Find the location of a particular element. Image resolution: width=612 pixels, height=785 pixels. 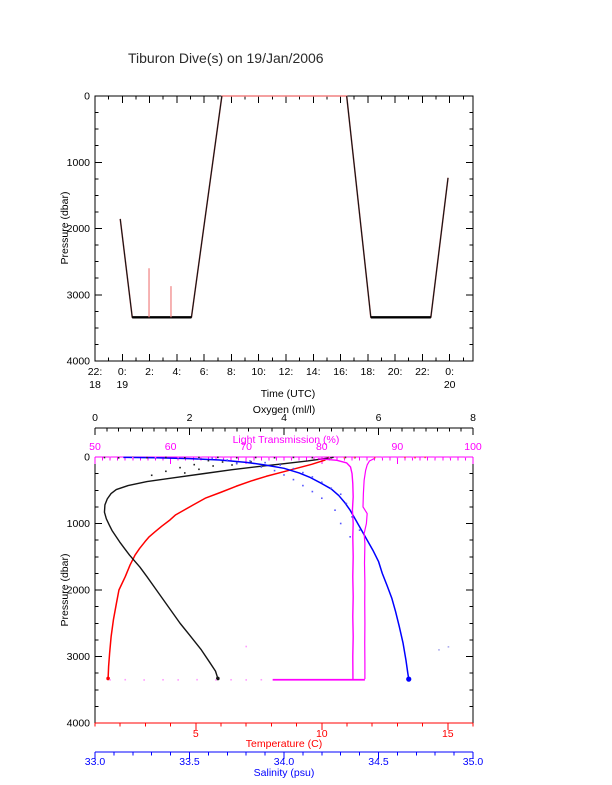

figure-title: Tiburon Dive(s) on 19/Jan/2006 is located at coordinates (226, 58).